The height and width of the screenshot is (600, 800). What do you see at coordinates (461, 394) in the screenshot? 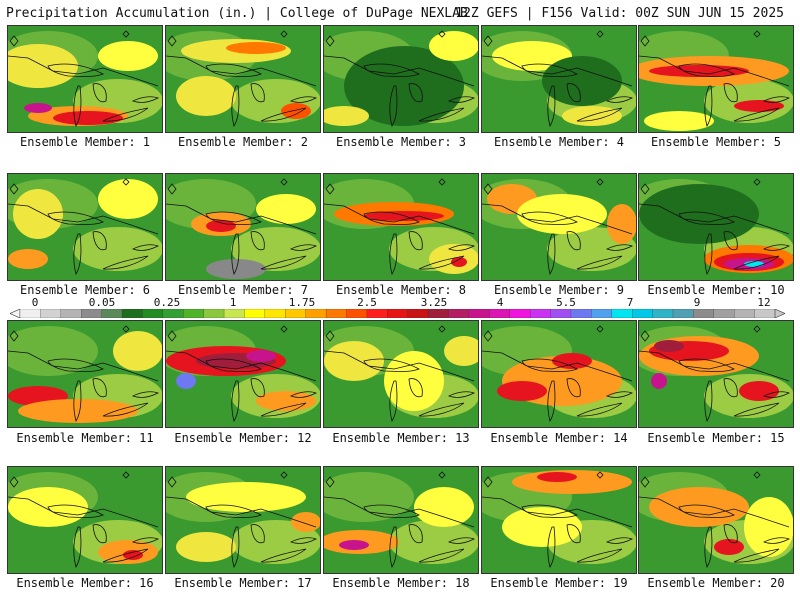
I see `lake-ontario` at bounding box center [461, 394].